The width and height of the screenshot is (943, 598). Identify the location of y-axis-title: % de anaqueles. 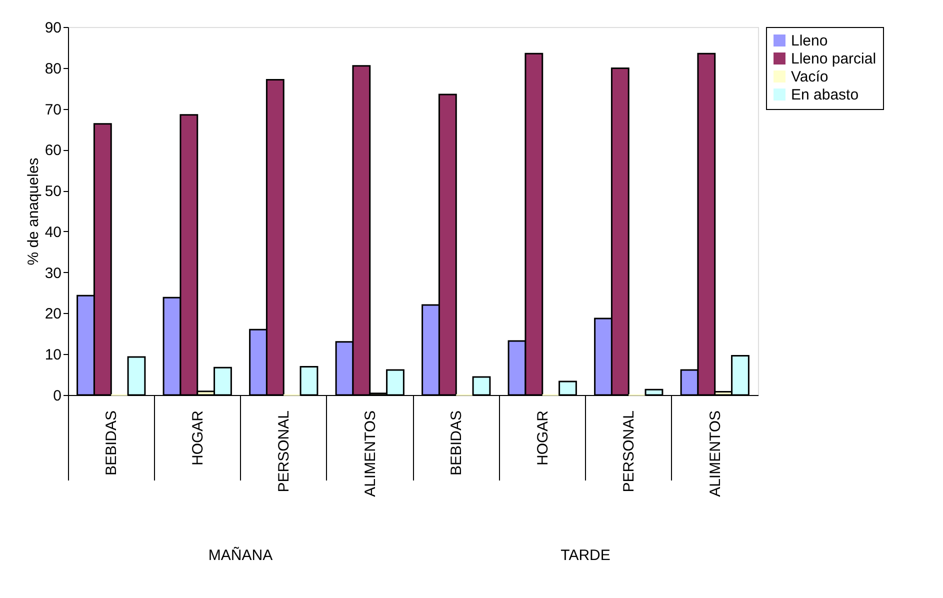
(33, 212).